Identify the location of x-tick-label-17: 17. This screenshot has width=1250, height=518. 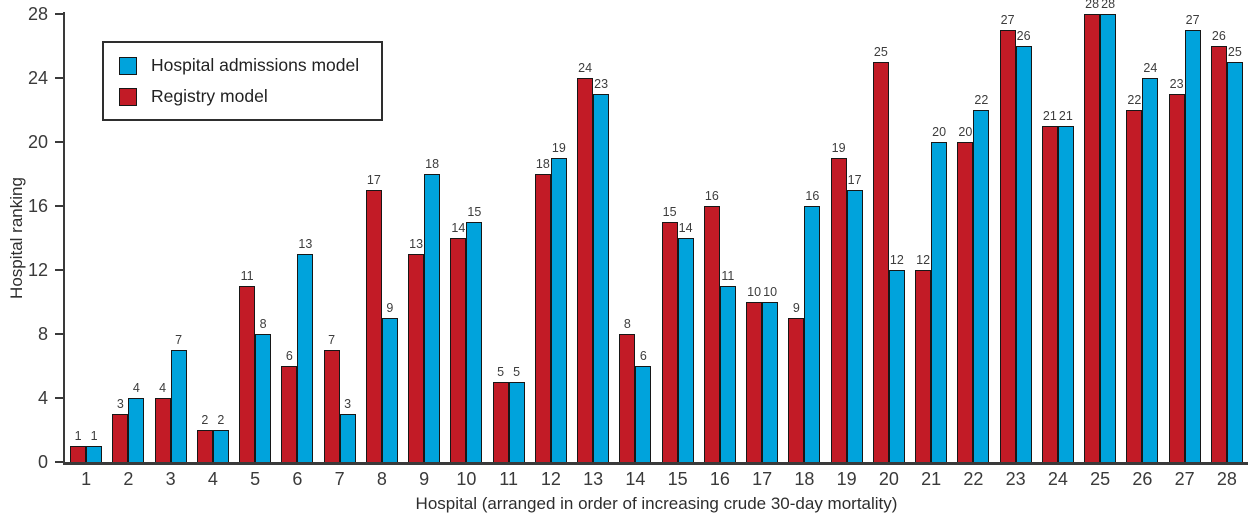
(762, 479).